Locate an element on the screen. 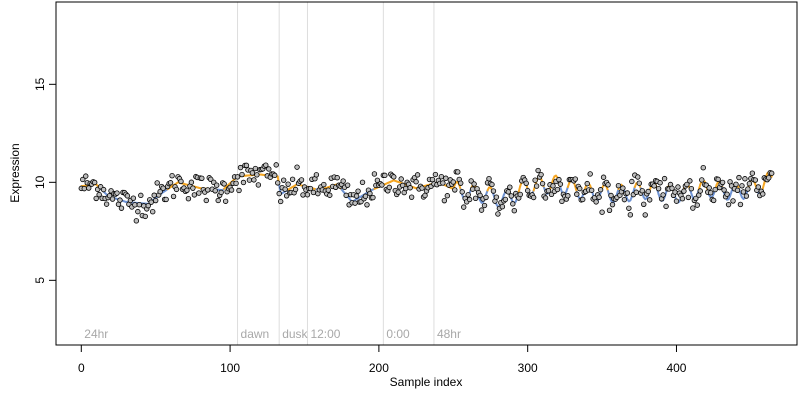 Image resolution: width=800 pixels, height=400 pixels. segment-label: dusk is located at coordinates (295, 334).